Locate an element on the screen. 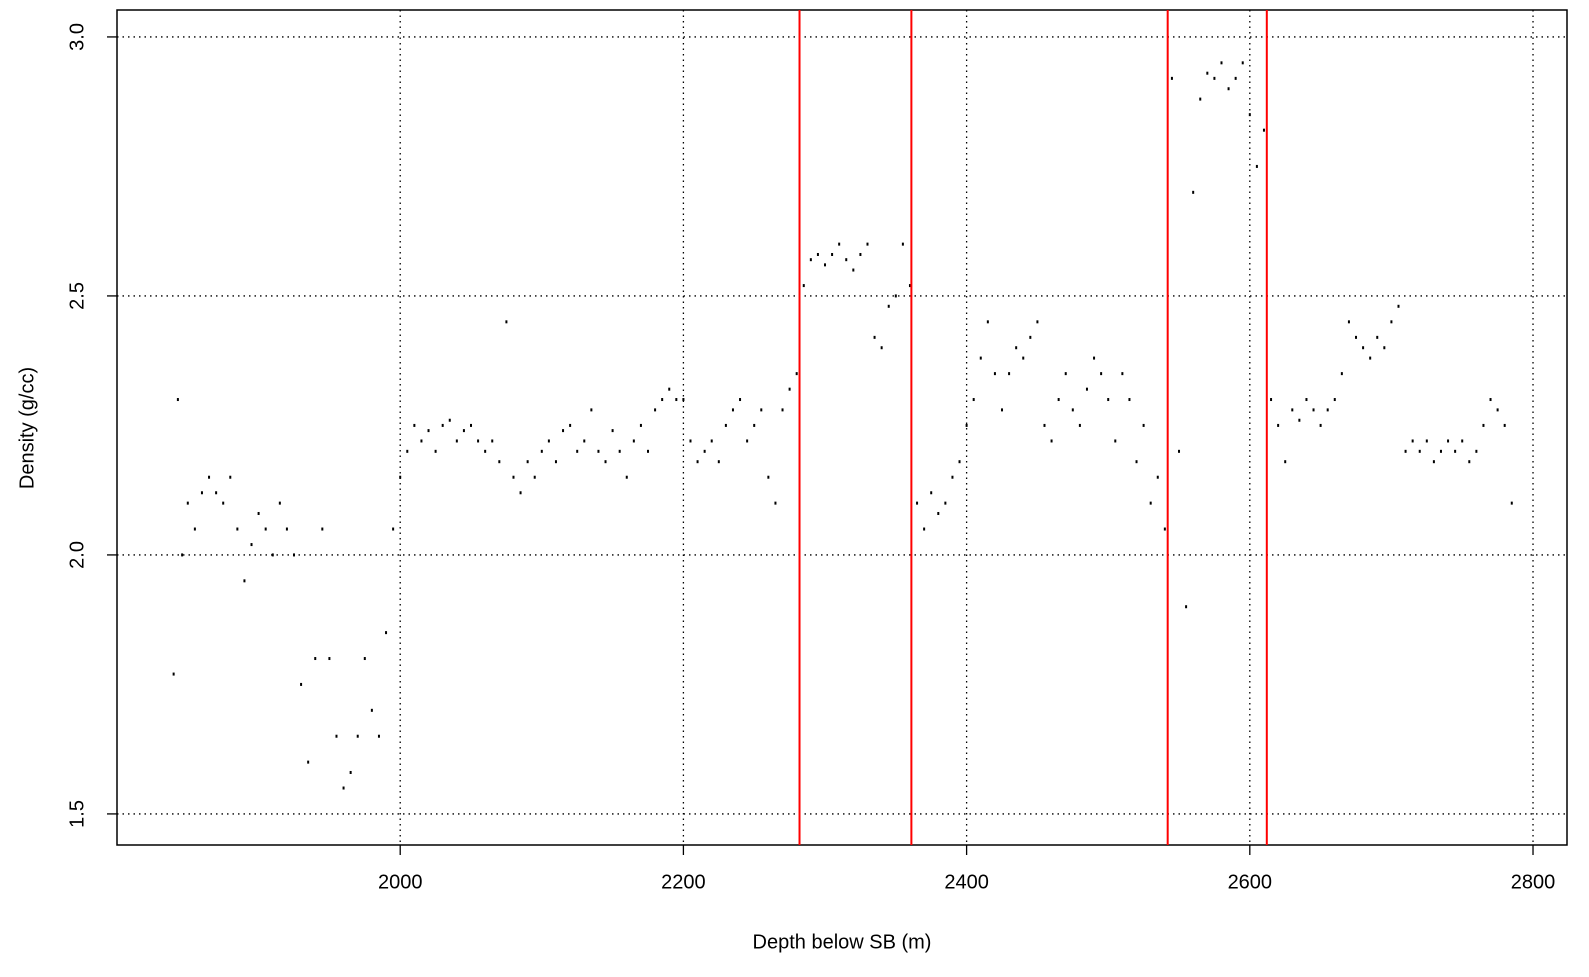  x-tick-label: 2800 is located at coordinates (1533, 882).